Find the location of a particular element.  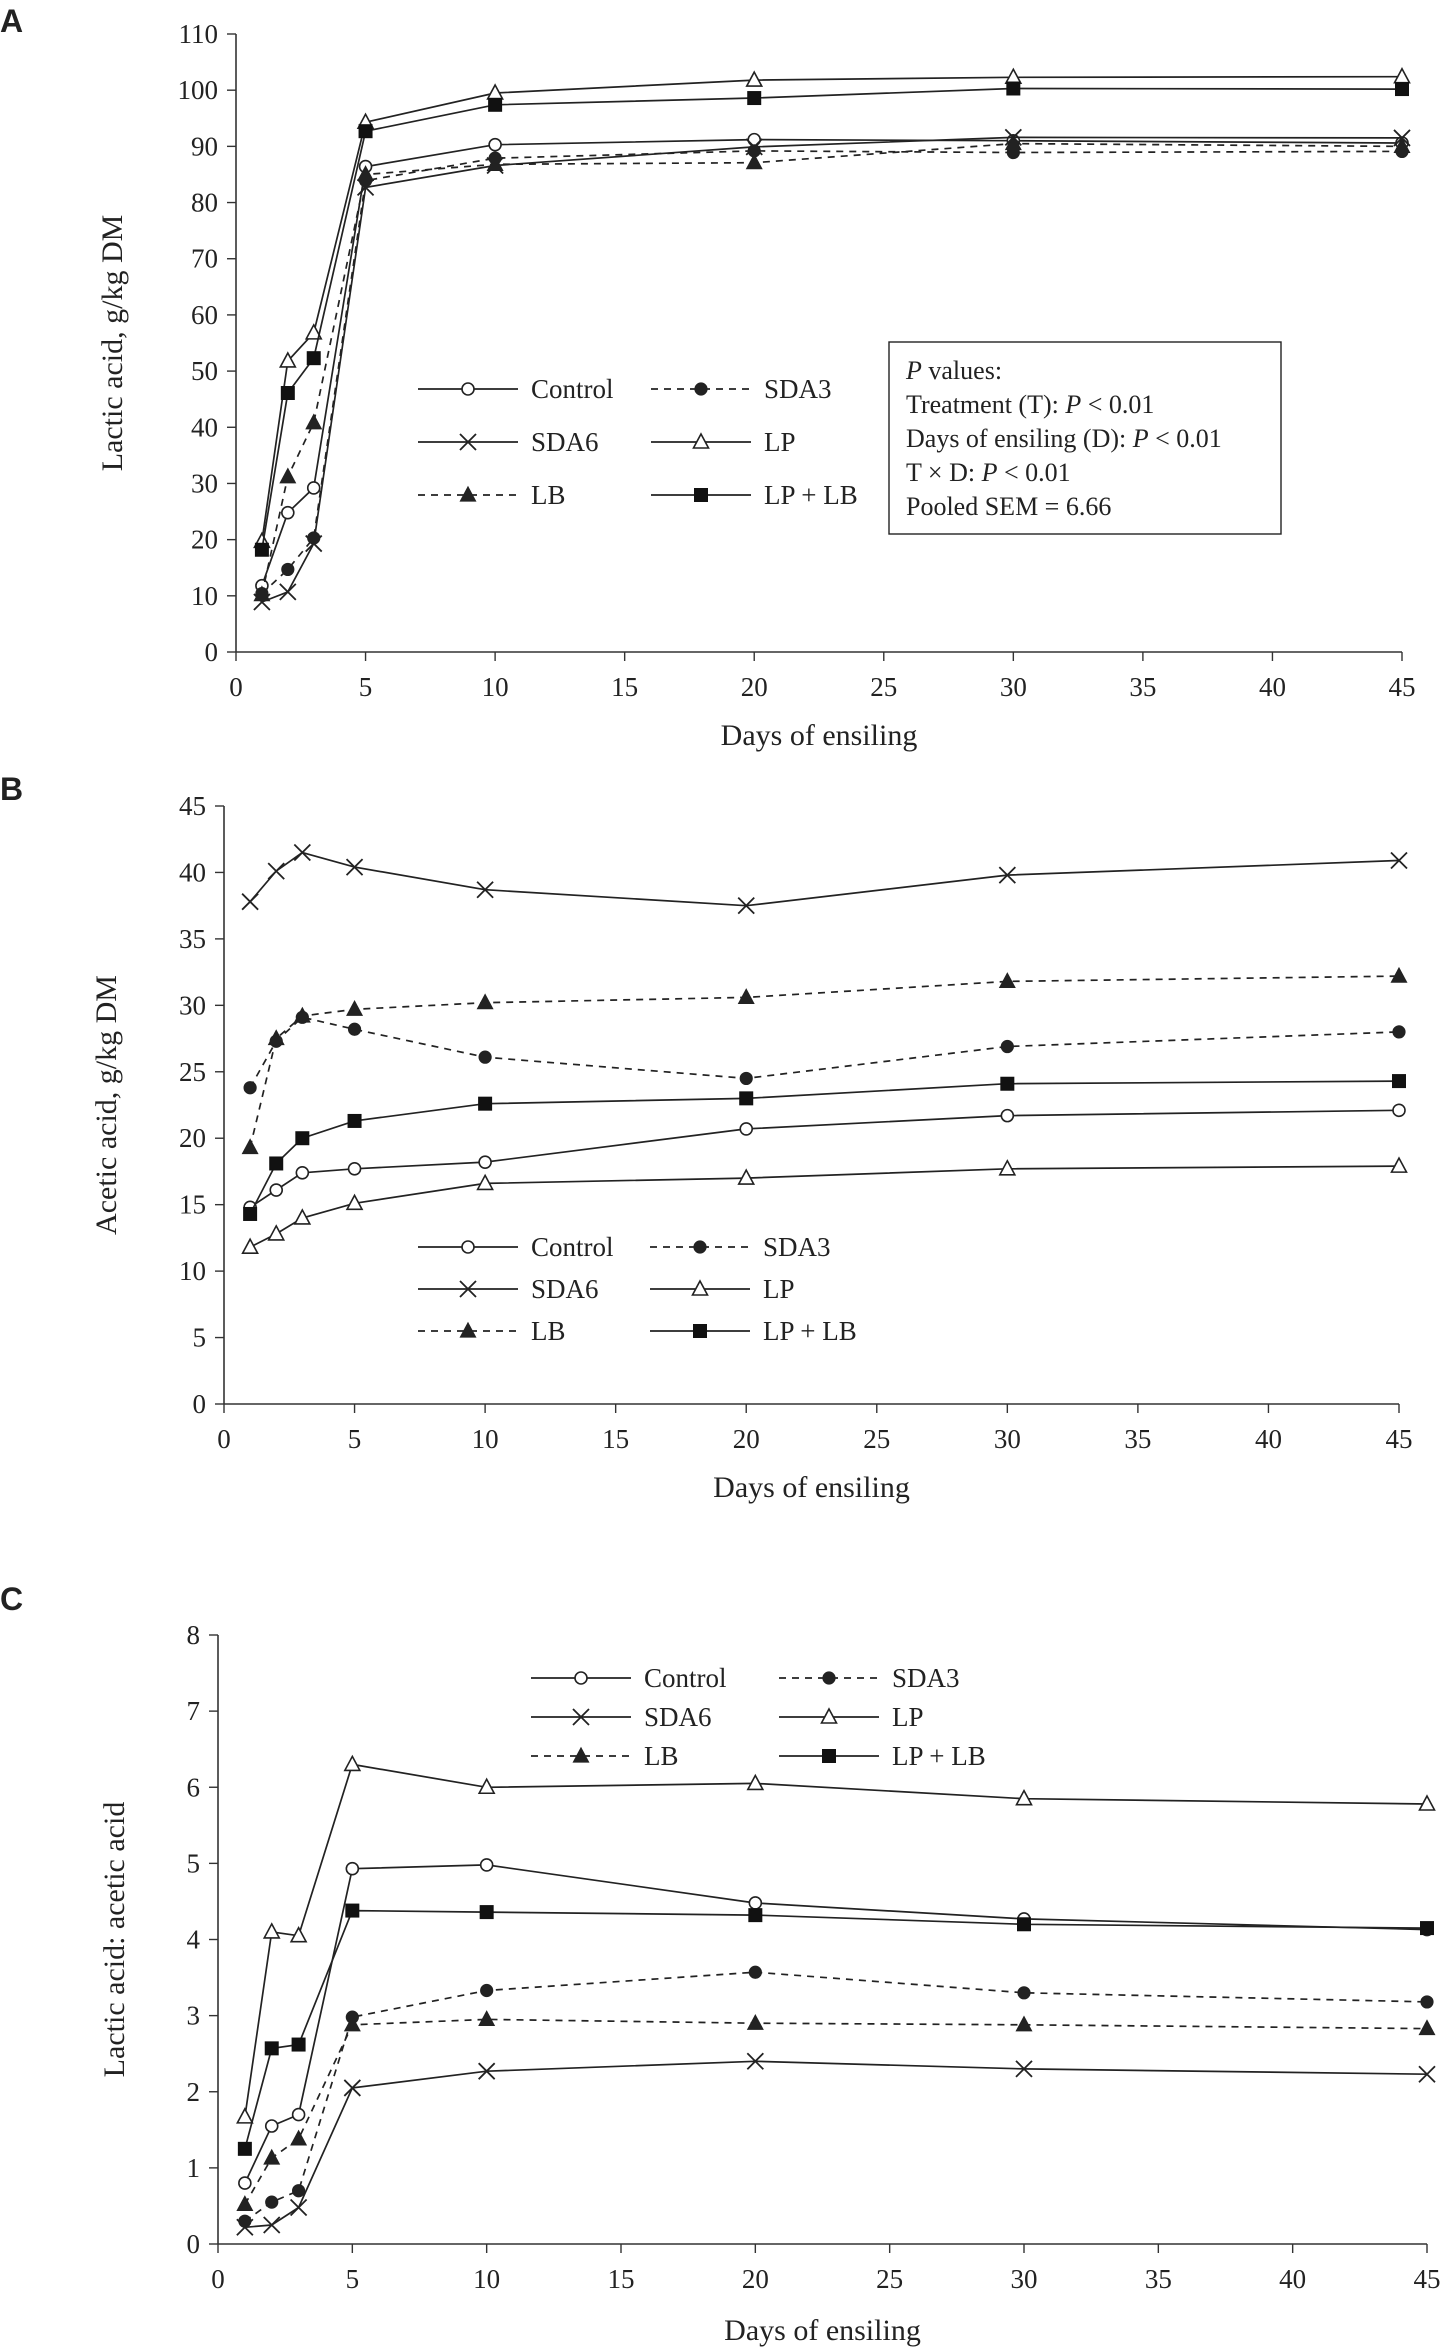

x-tick-label: 5 is located at coordinates (355, 1439).